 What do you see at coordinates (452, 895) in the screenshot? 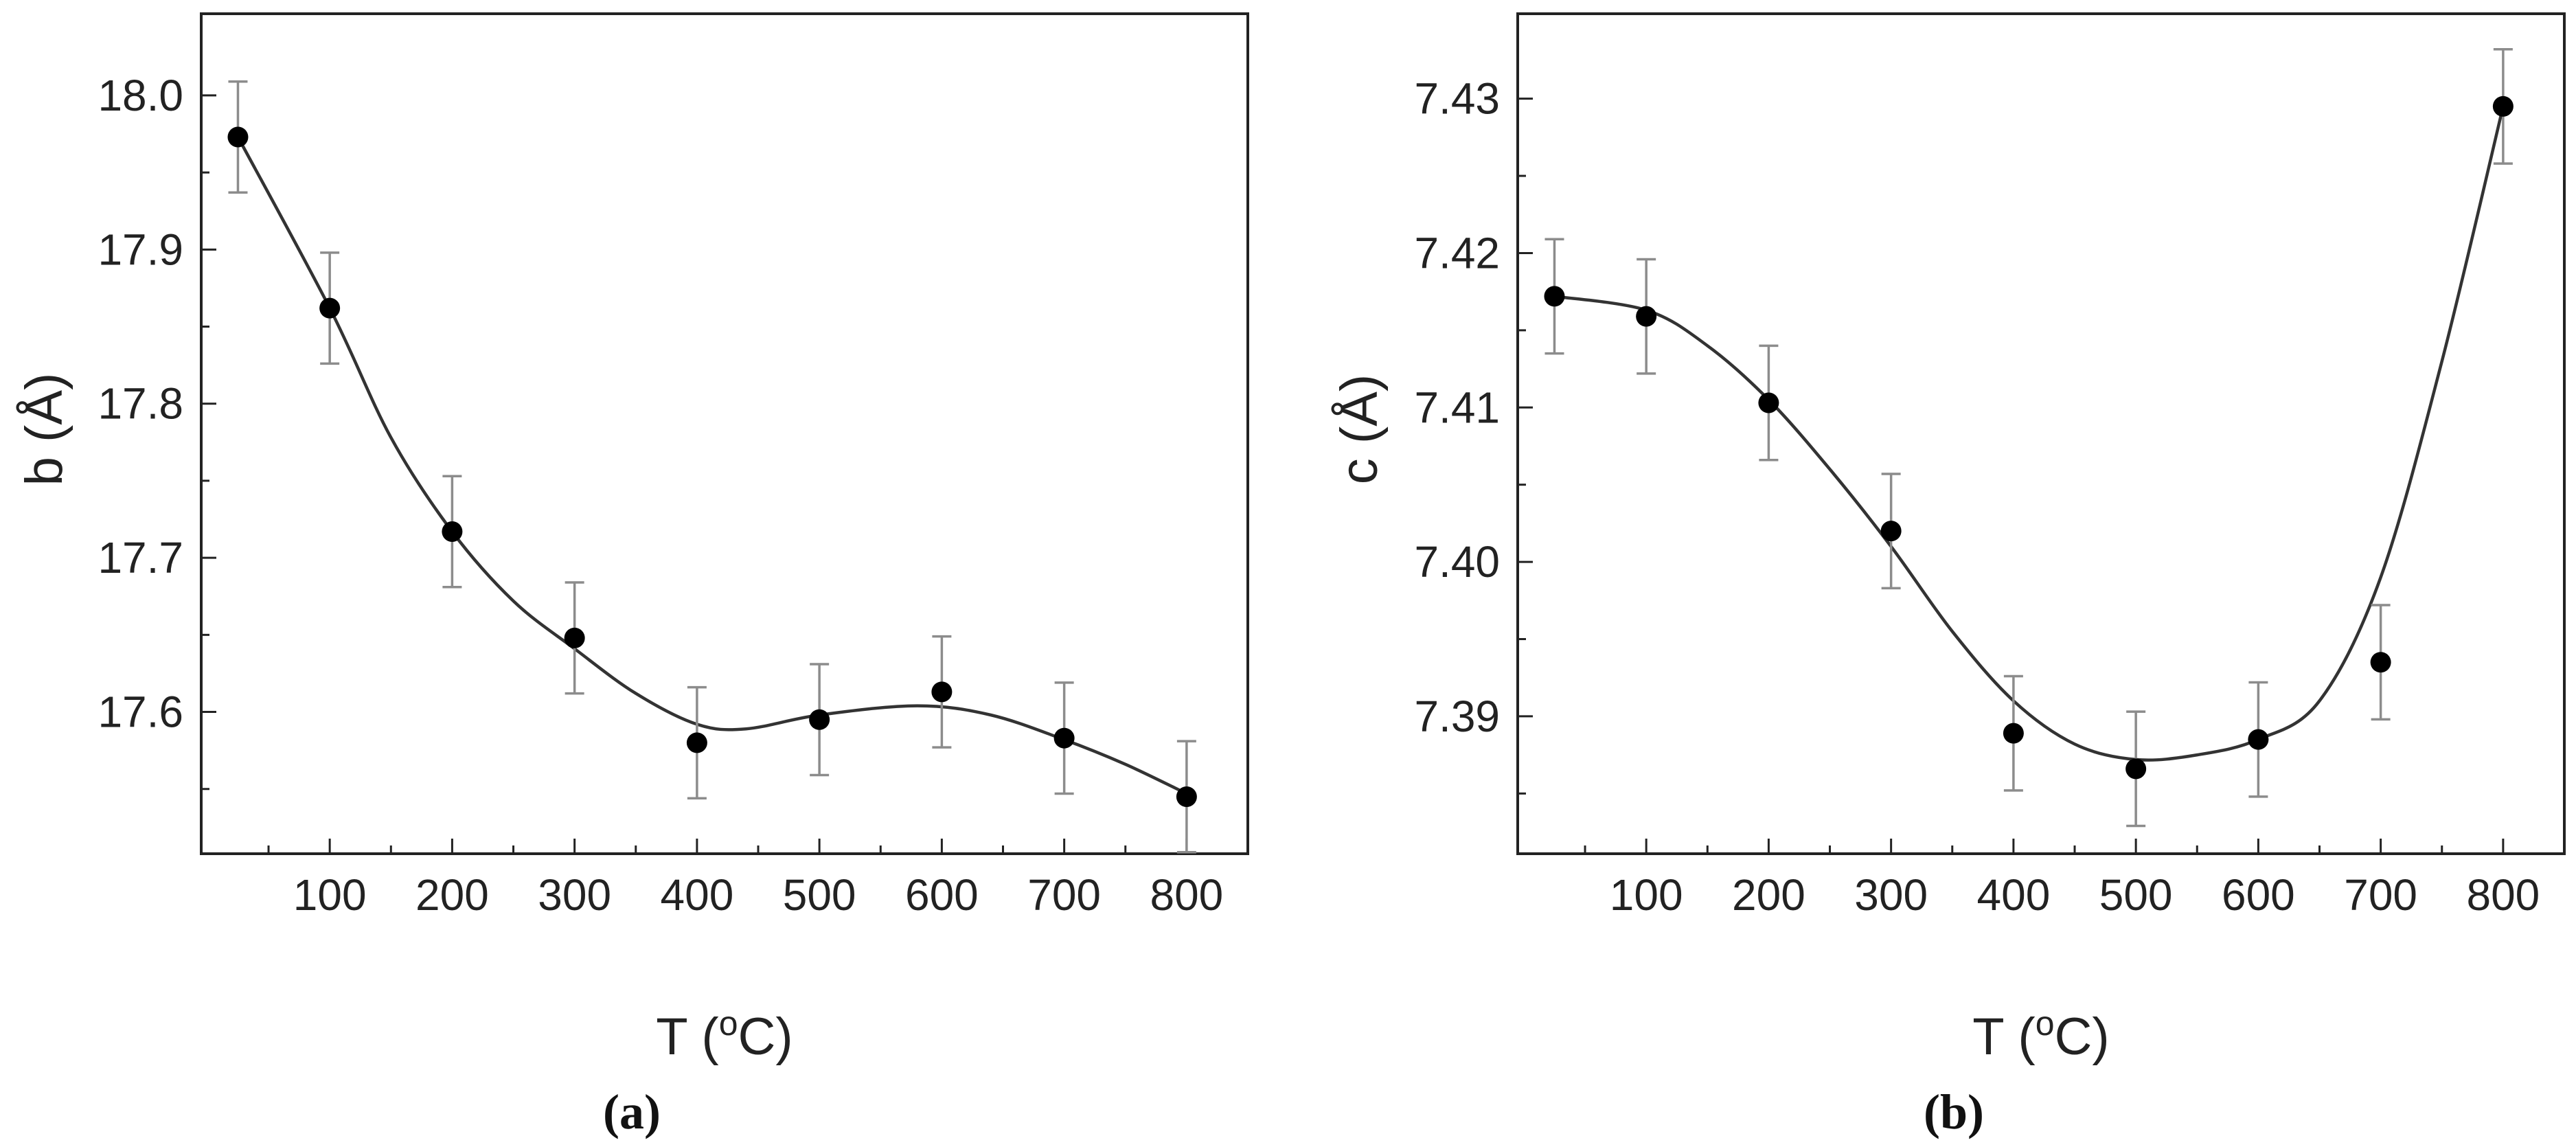
I see `x-tick-label-a: 200` at bounding box center [452, 895].